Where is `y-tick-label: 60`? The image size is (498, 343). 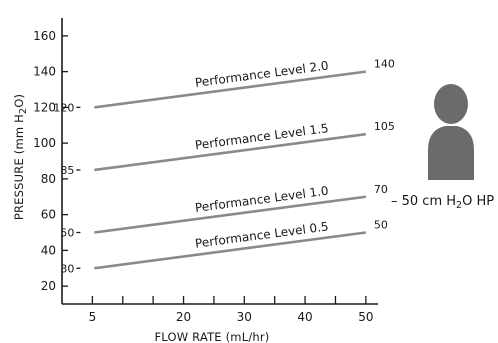
y-tick-label: 60 is located at coordinates (48, 215).